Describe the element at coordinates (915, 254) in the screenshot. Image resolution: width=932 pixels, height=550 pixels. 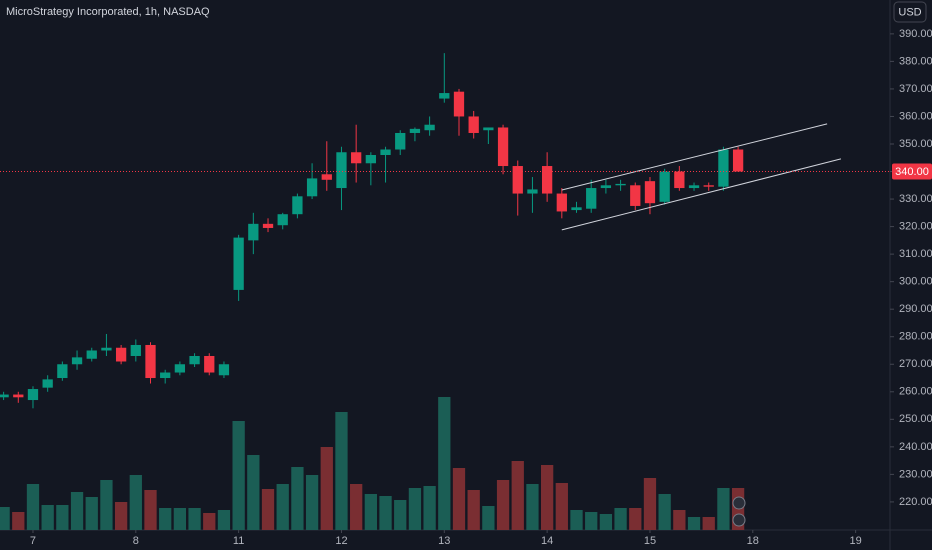
I see `y-tick-label: 310.00` at that location.